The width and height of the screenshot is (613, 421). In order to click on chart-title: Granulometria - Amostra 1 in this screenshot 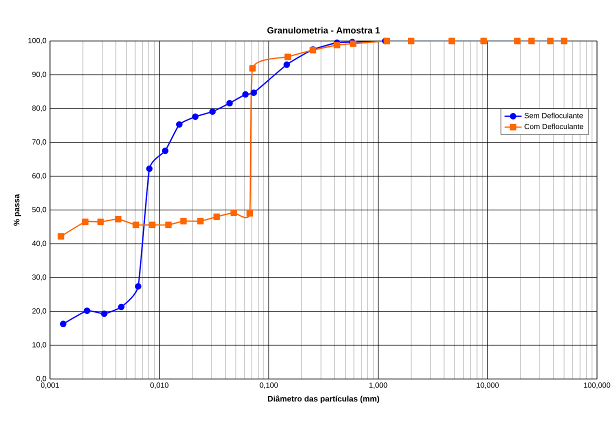, I will do `click(323, 30)`.